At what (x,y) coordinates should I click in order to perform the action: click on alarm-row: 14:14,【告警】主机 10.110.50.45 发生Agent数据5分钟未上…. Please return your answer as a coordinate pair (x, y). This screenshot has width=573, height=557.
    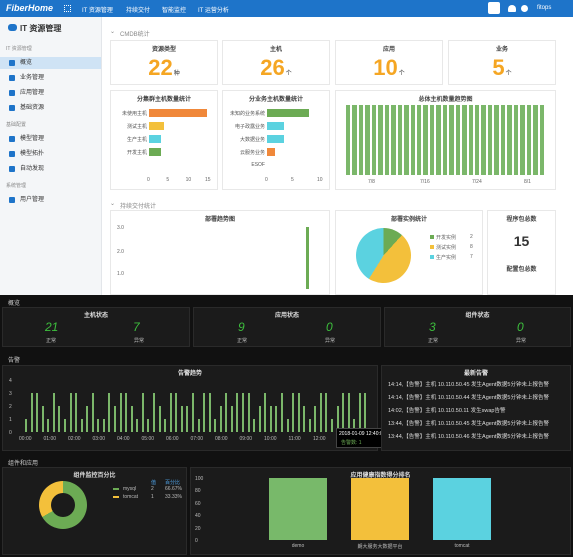
    Looking at the image, I should click on (468, 385).